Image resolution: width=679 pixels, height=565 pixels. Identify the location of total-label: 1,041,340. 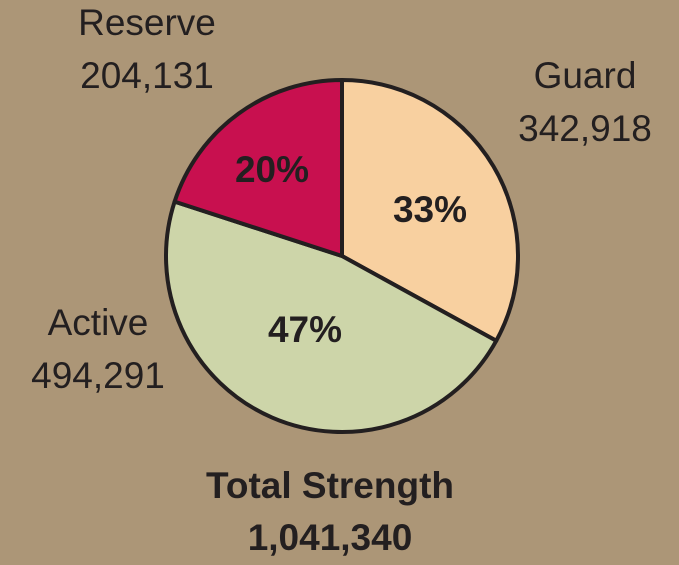
(330, 537).